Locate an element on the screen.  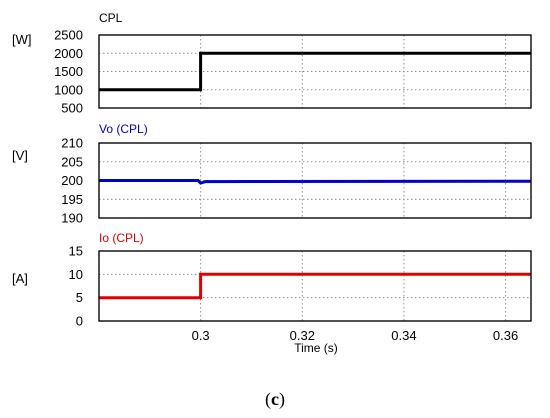
panel-title-cpl: CPL is located at coordinates (111, 18).